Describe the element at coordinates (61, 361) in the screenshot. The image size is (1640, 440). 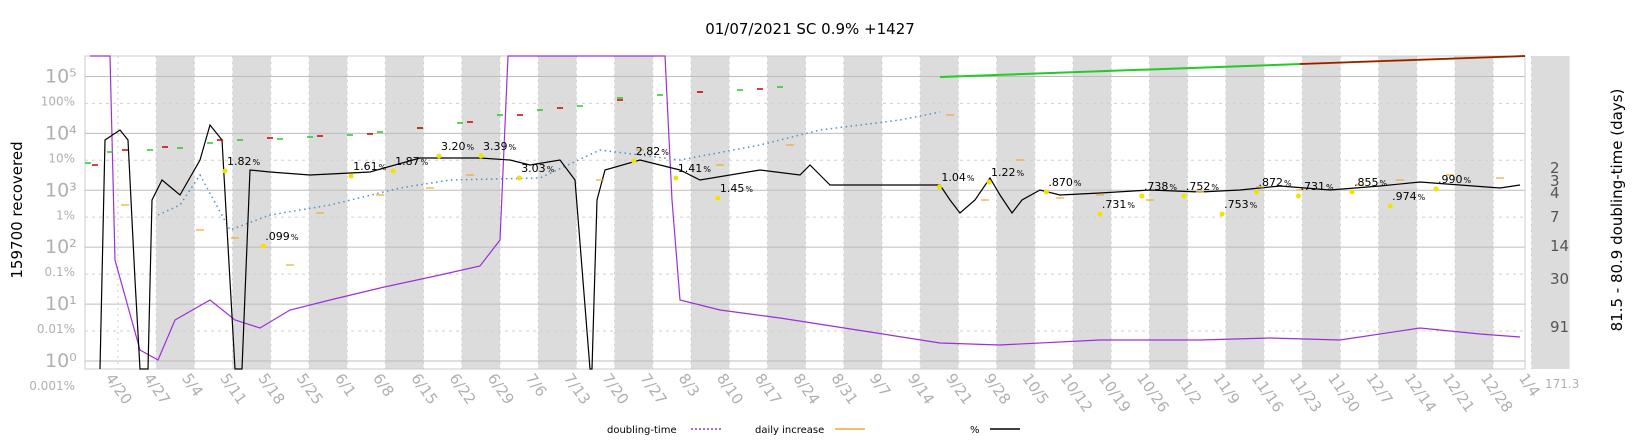
I see `left-log-tick: 10⁰` at that location.